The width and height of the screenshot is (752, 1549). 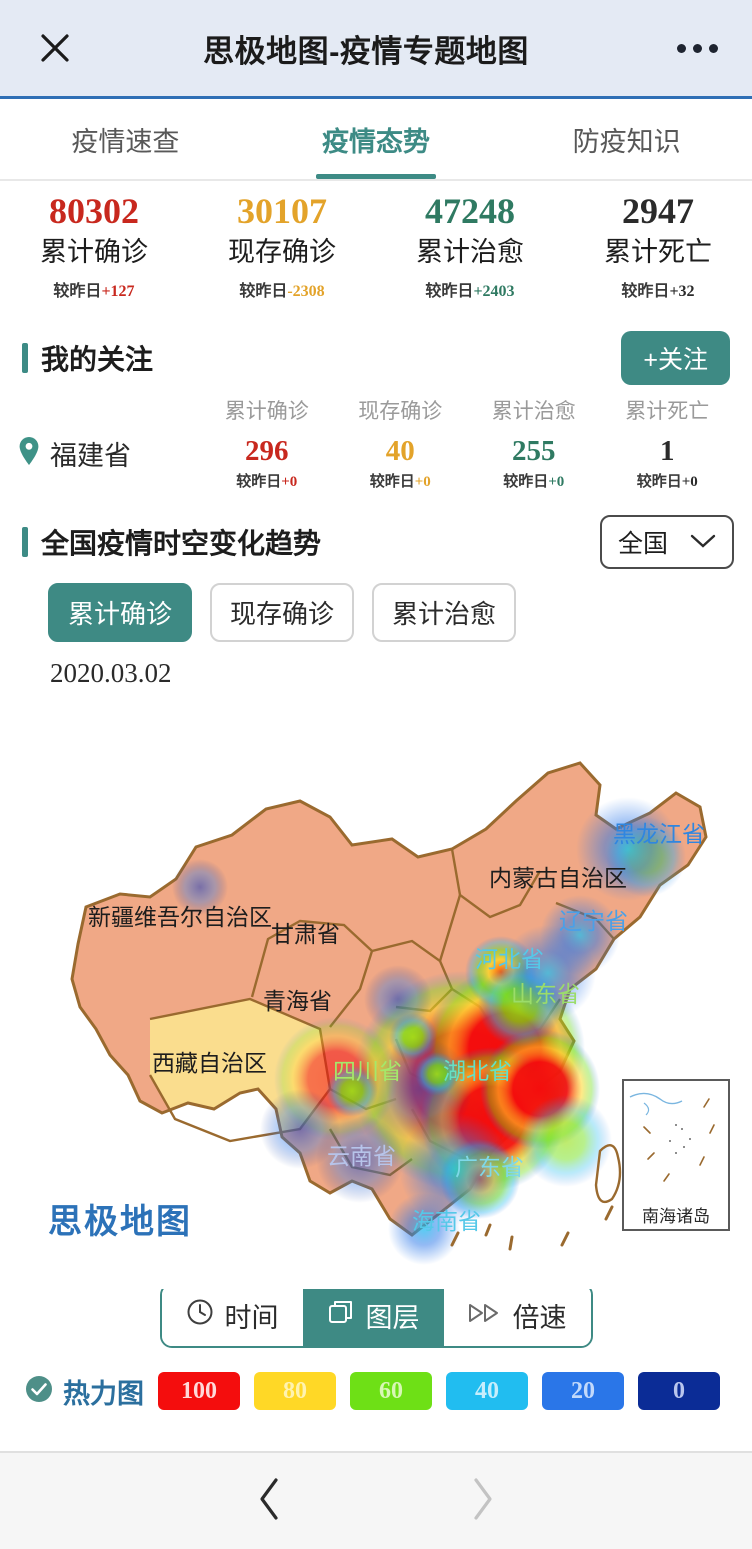 What do you see at coordinates (679, 1391) in the screenshot?
I see `legend-swatch-0: 0` at bounding box center [679, 1391].